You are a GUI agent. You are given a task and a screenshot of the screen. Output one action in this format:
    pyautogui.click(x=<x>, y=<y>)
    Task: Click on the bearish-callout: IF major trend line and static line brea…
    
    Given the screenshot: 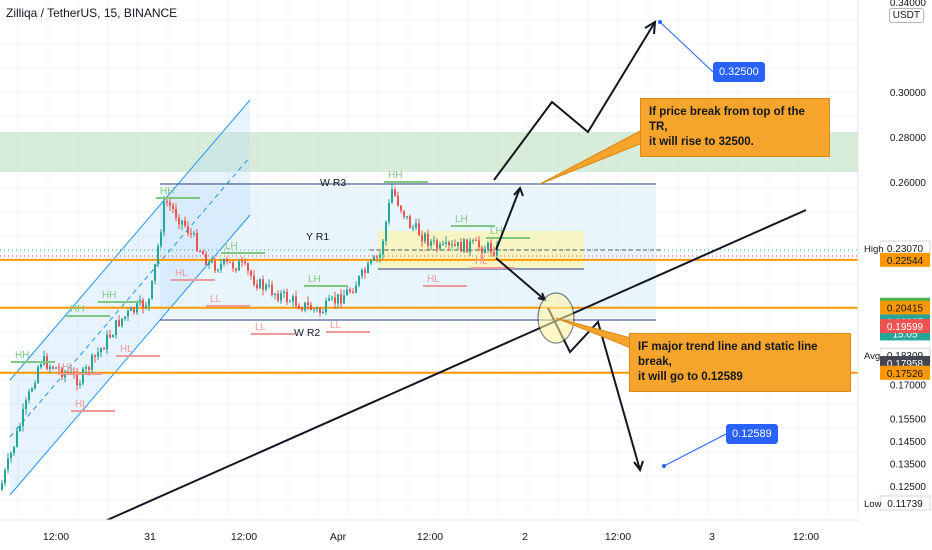 What is the action you would take?
    pyautogui.click(x=740, y=362)
    